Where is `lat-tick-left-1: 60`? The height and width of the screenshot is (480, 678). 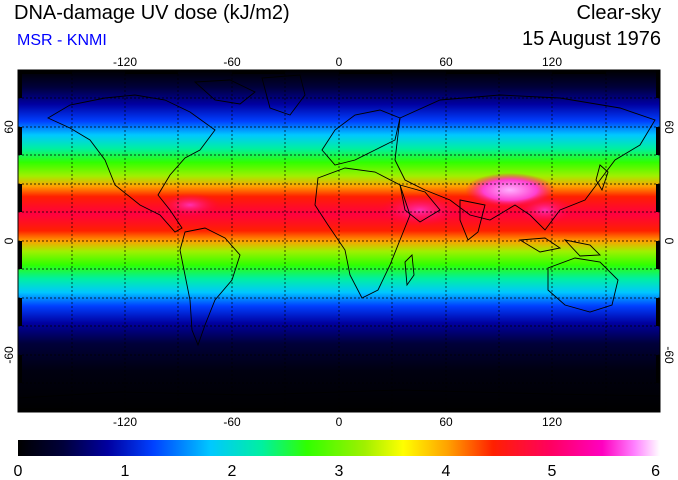
lat-tick-left-1: 60 is located at coordinates (9, 127).